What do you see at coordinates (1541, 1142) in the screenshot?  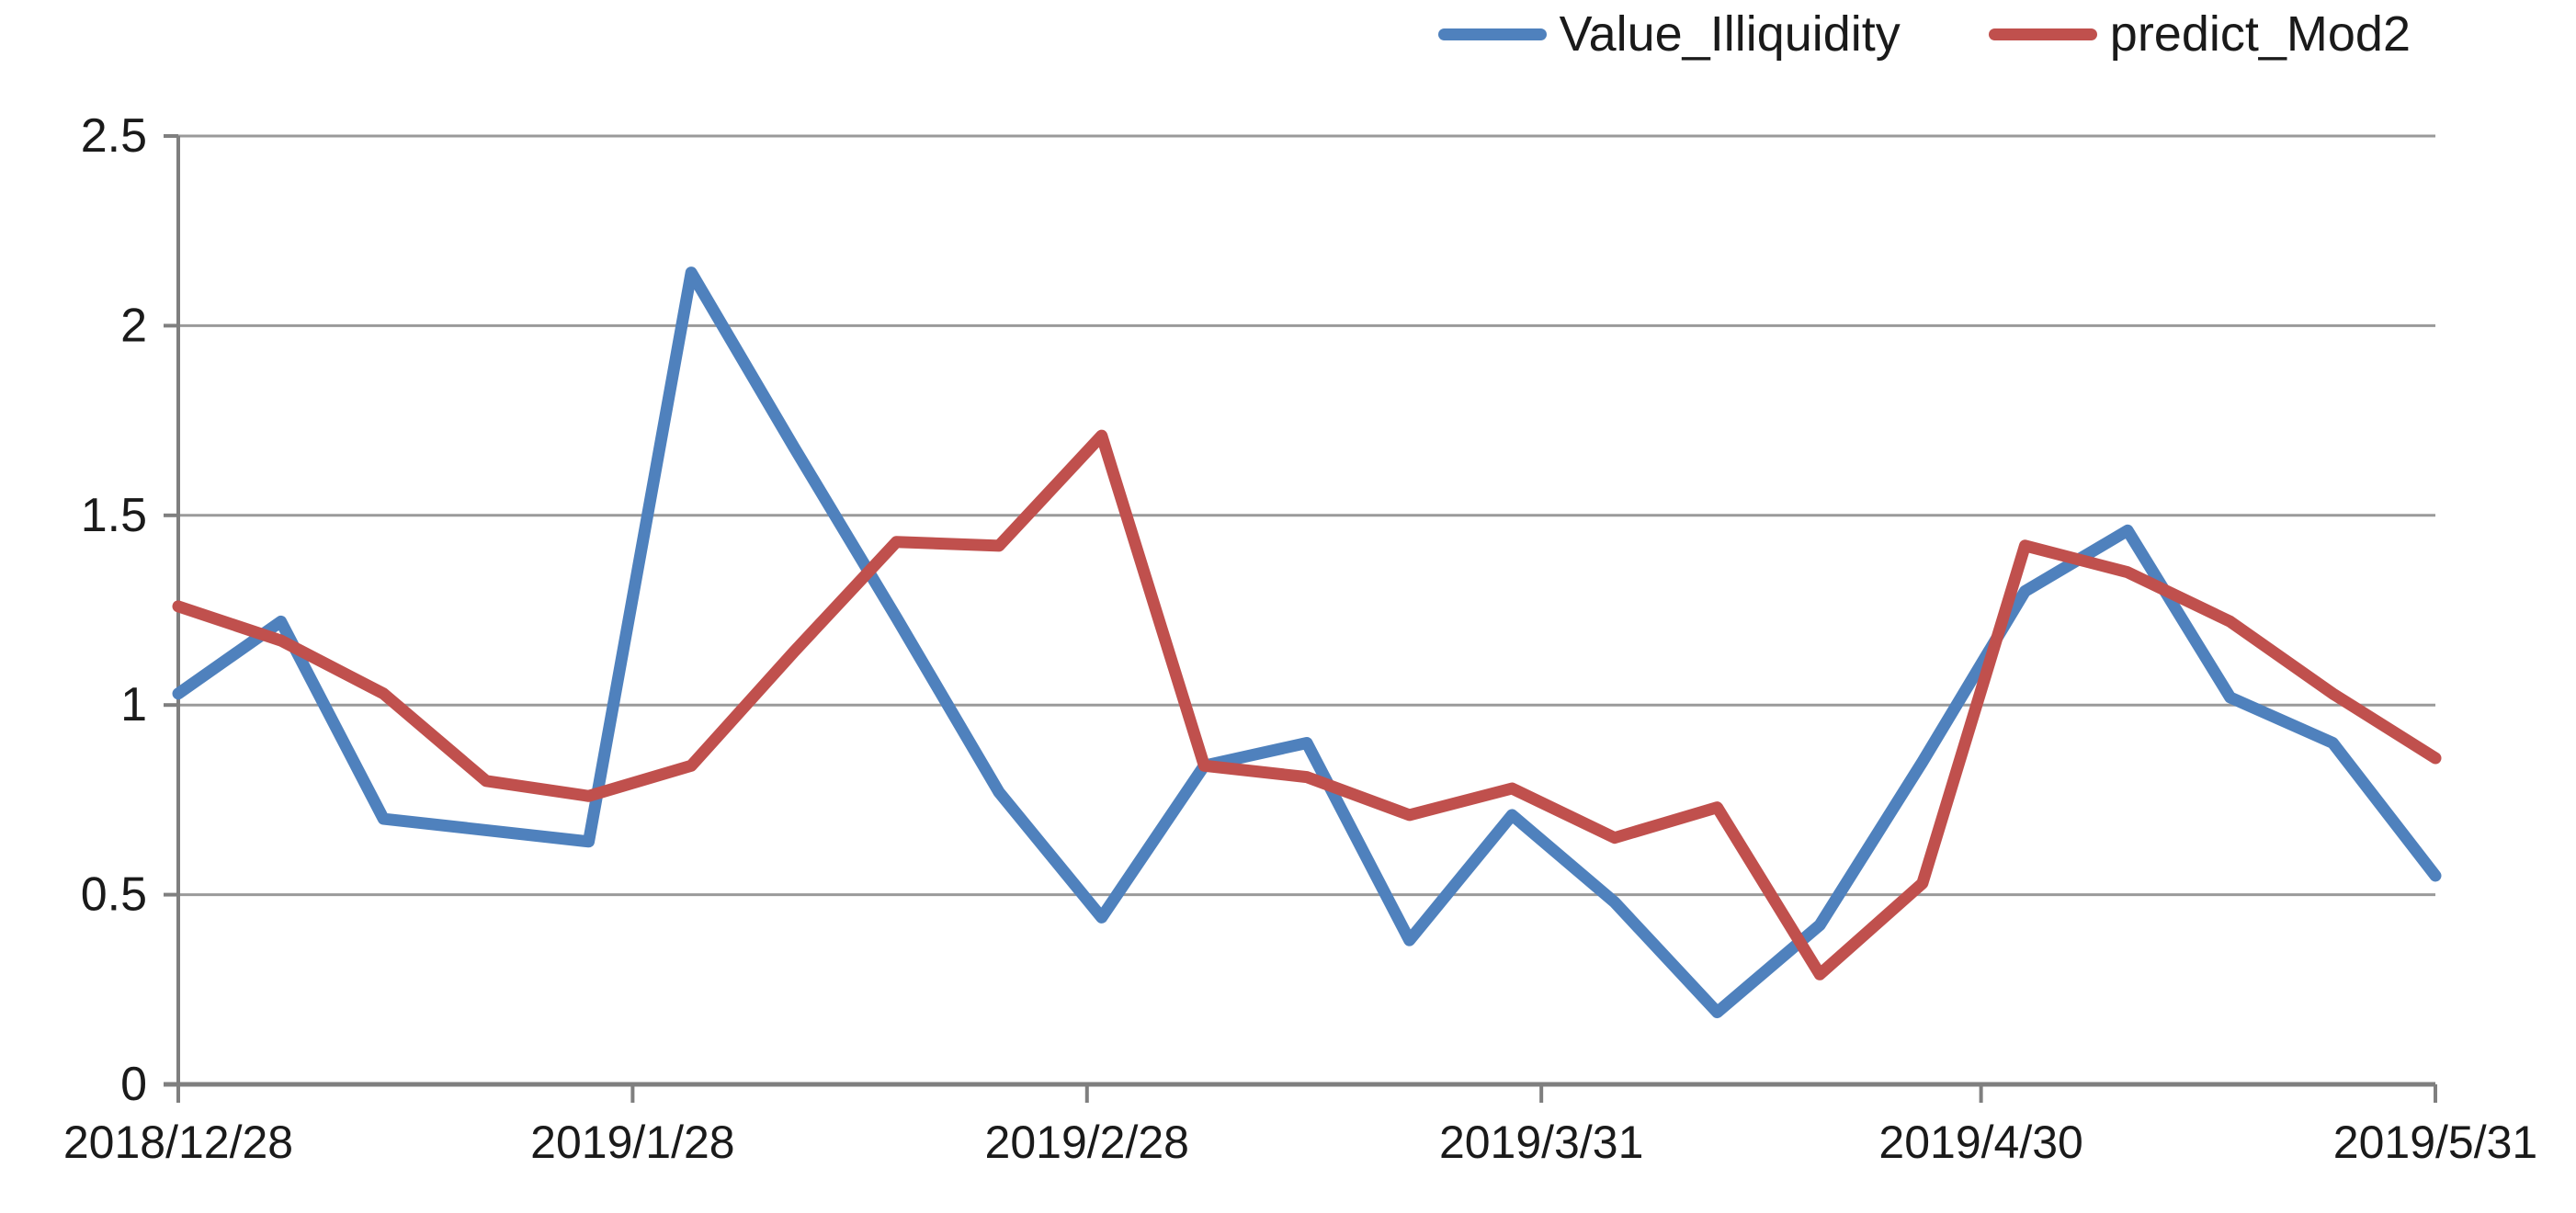 I see `x-axis-label: 2019/3/31` at bounding box center [1541, 1142].